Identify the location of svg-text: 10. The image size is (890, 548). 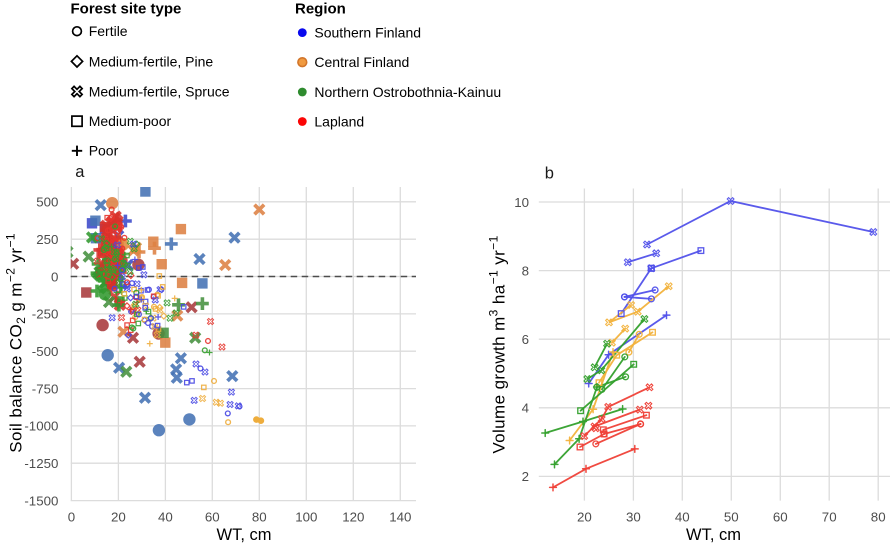
(521, 202).